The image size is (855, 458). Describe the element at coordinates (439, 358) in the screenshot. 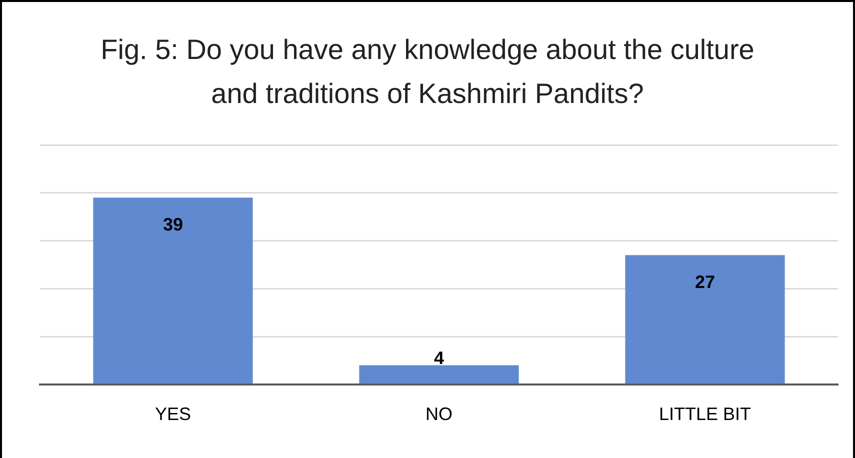

I see `data-label: 4` at that location.